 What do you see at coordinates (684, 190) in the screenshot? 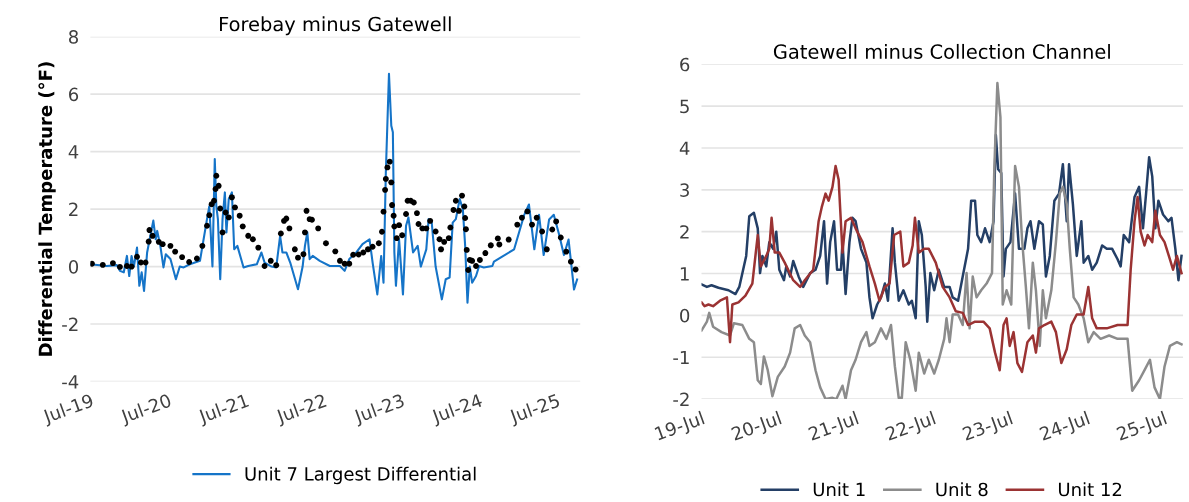
I see `y-tick-label: 3` at bounding box center [684, 190].